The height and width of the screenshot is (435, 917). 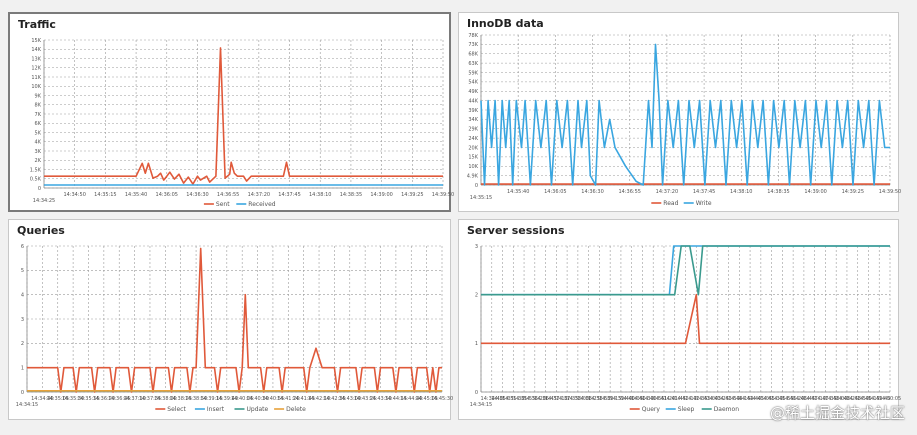 I want to click on x-tick-label: 14:40:55, so click(x=273, y=399).